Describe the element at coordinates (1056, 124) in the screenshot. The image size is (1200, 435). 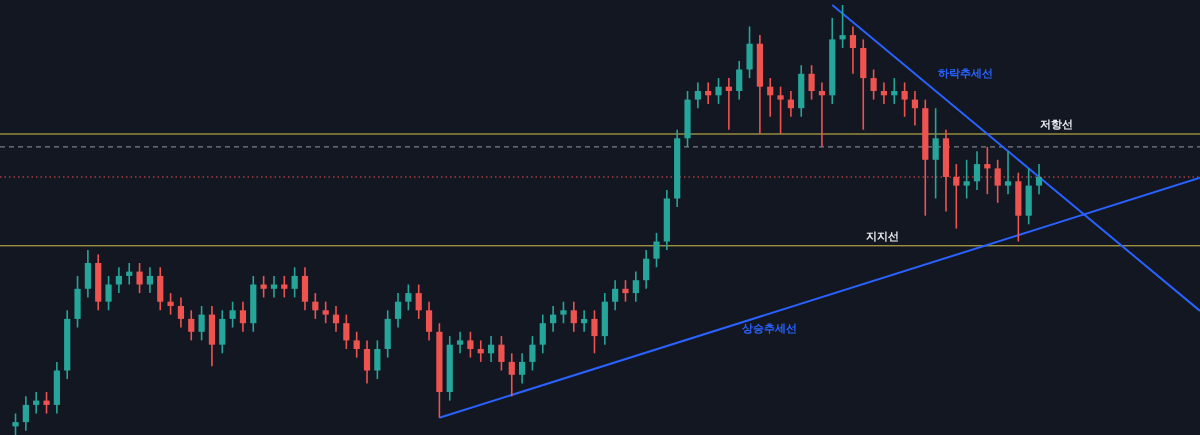
I see `ref-line-label: 저항선` at that location.